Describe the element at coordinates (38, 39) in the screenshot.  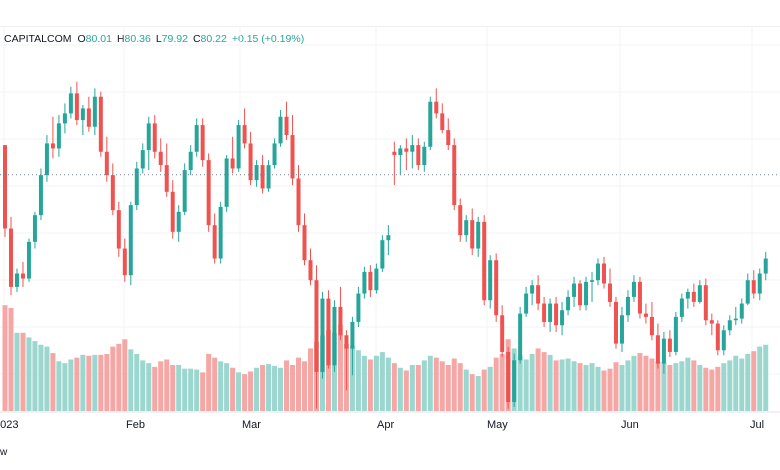
I see `symbol-label: CAPITALCOM` at that location.